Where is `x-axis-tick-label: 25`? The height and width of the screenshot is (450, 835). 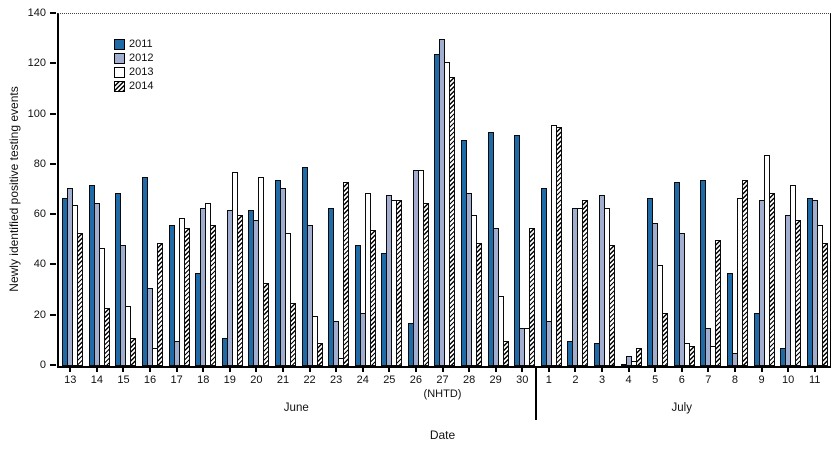 x-axis-tick-label: 25 is located at coordinates (389, 380).